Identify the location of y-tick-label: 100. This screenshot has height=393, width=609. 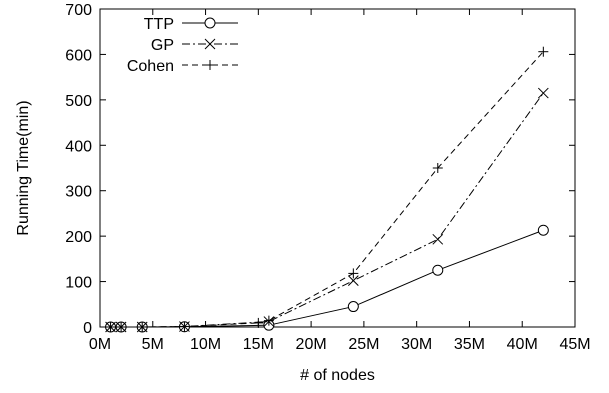
(78, 283).